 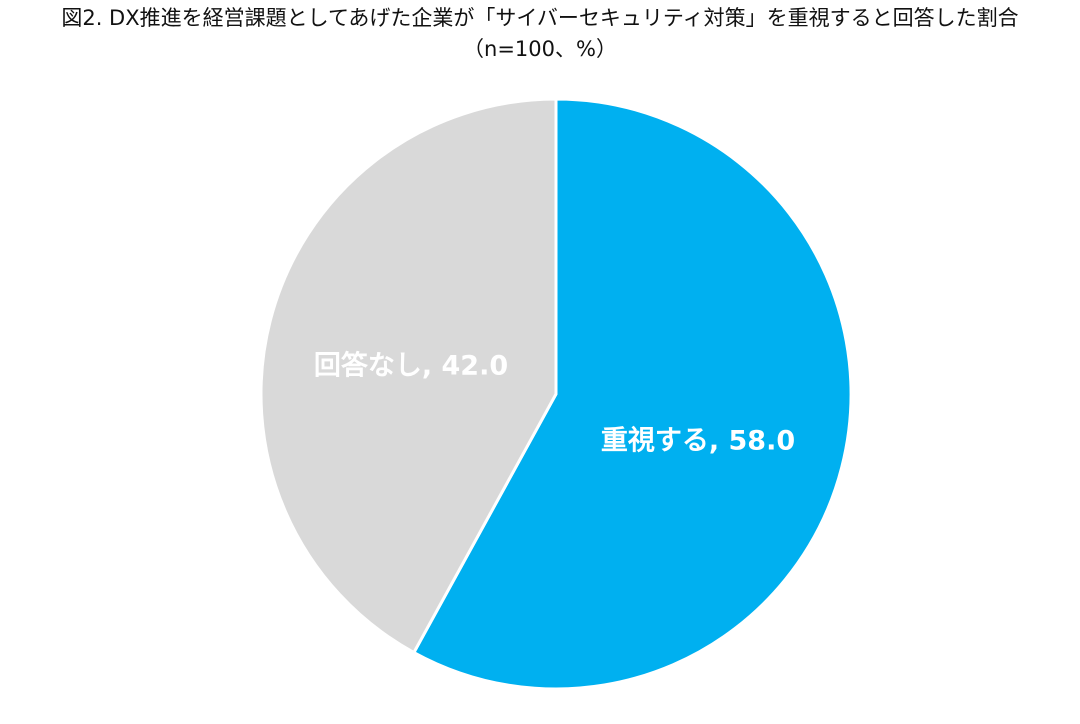 I want to click on chart-subtitle: （n=100、%）, so click(x=540, y=49).